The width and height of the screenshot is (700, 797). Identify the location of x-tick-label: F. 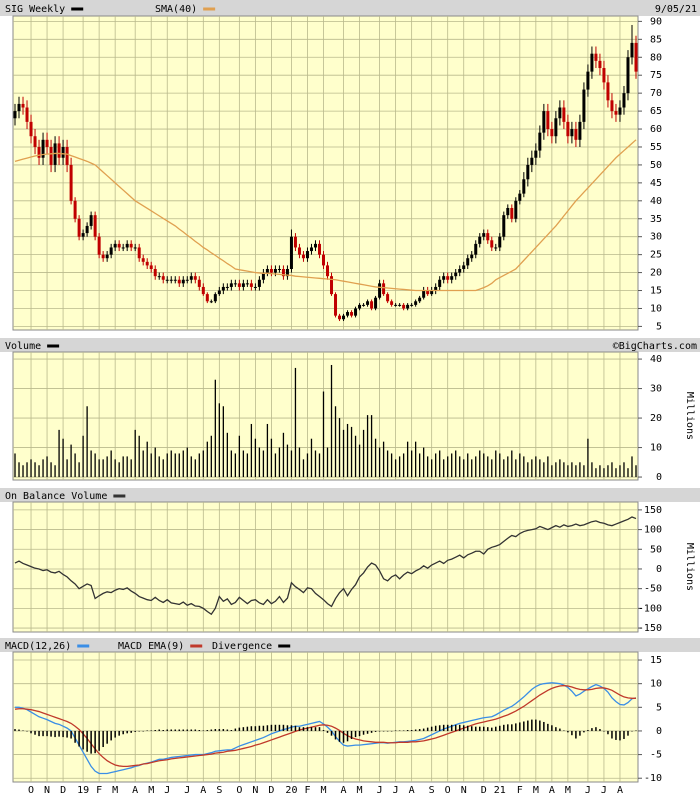
(520, 790).